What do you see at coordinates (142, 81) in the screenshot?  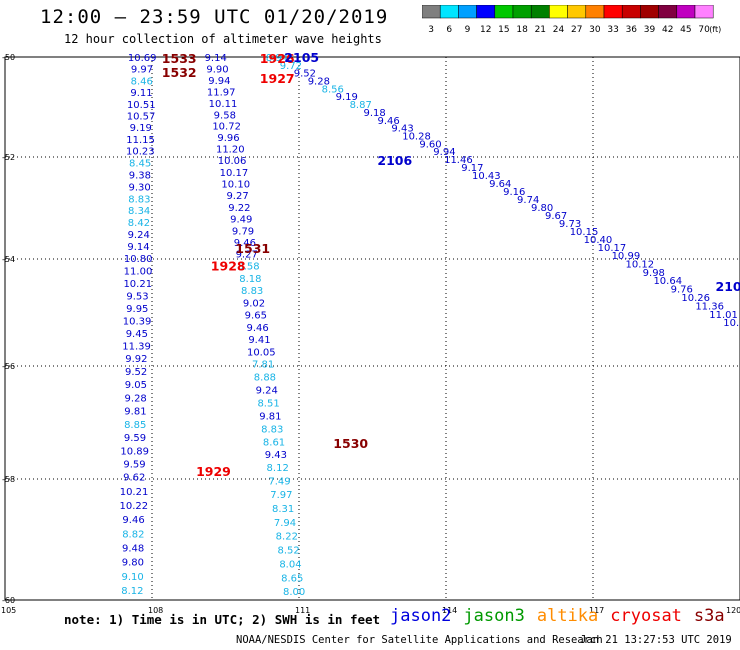 I see `wave-height-value: 8.46` at bounding box center [142, 81].